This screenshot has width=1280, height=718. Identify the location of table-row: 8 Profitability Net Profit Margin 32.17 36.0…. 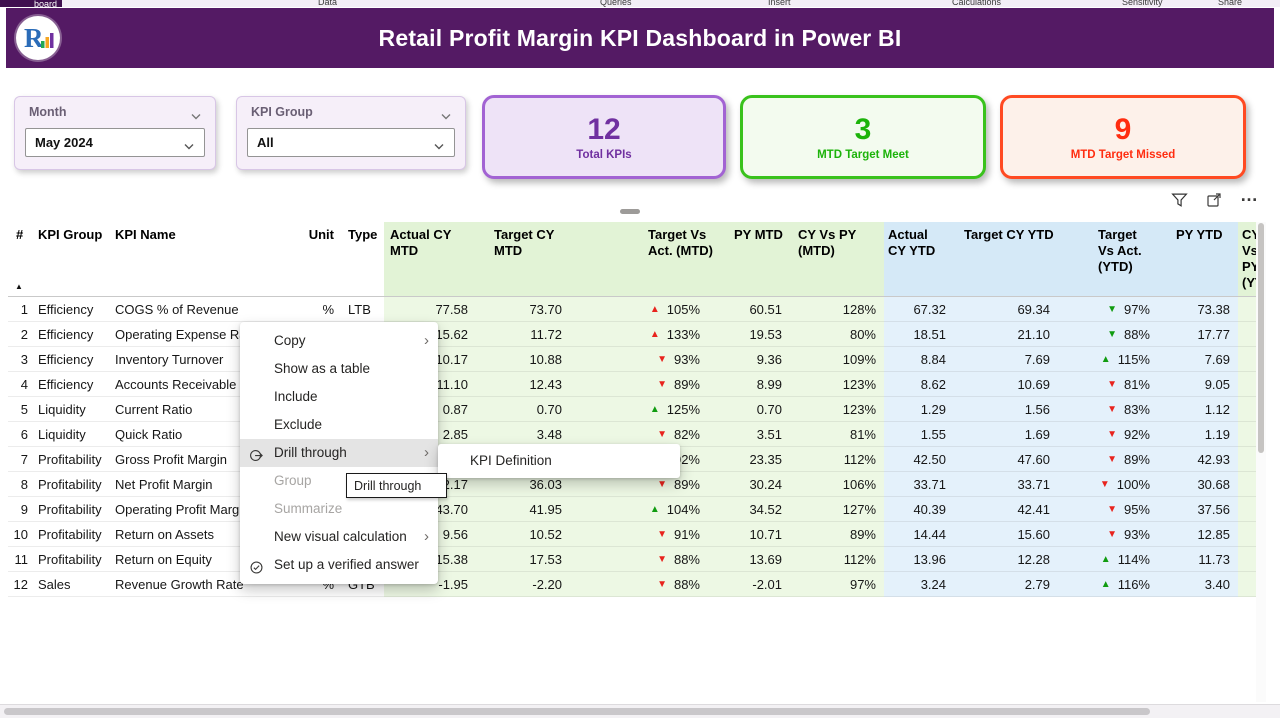
(636, 484).